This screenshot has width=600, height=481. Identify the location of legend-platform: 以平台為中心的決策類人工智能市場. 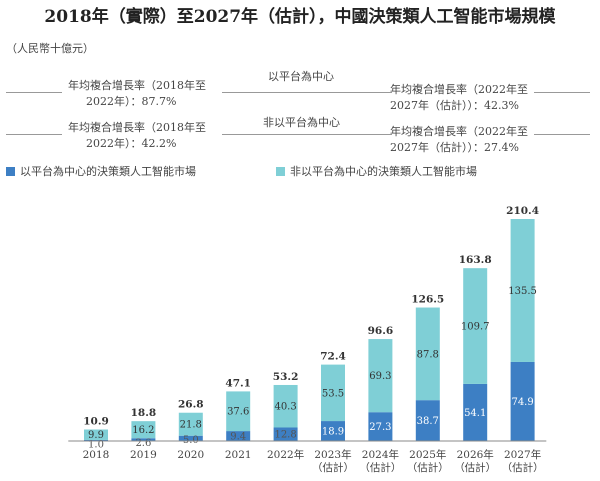
(101, 171).